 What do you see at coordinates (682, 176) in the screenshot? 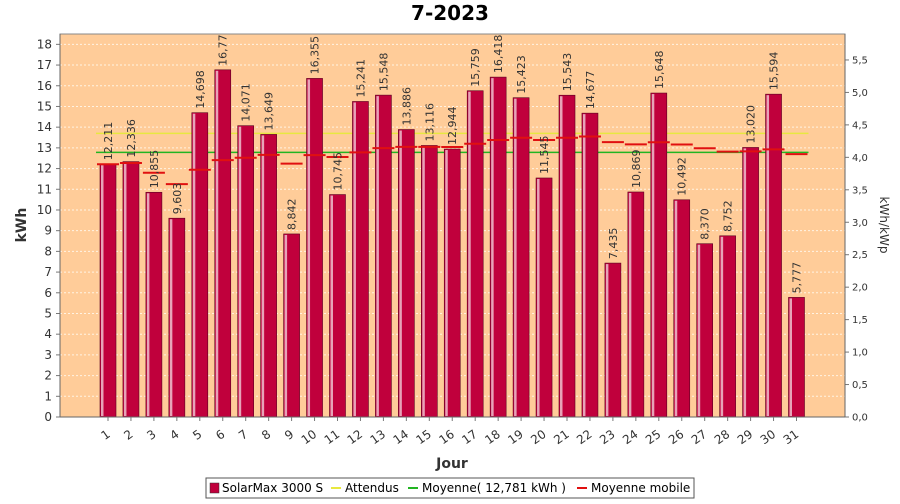
I see `data-label: 10,492` at bounding box center [682, 176].